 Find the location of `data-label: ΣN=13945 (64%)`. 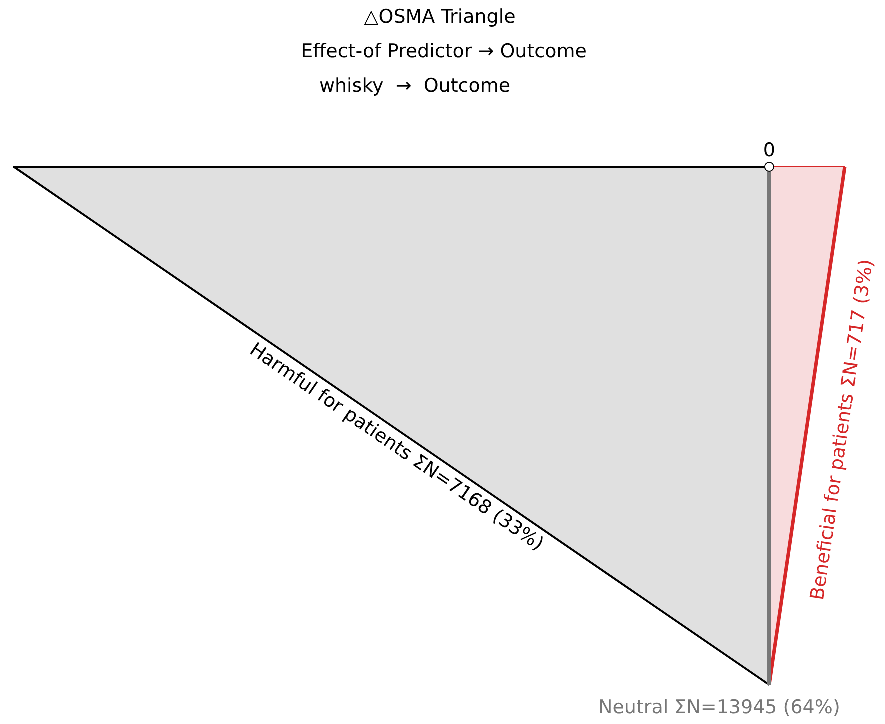

data-label: ΣN=13945 (64%) is located at coordinates (757, 707).